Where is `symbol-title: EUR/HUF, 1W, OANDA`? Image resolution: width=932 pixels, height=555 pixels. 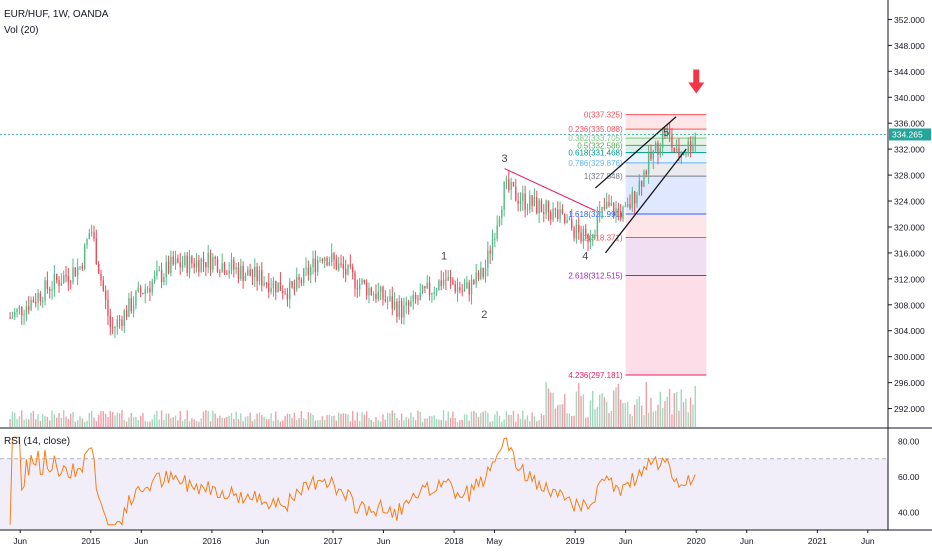
symbol-title: EUR/HUF, 1W, OANDA is located at coordinates (56, 14).